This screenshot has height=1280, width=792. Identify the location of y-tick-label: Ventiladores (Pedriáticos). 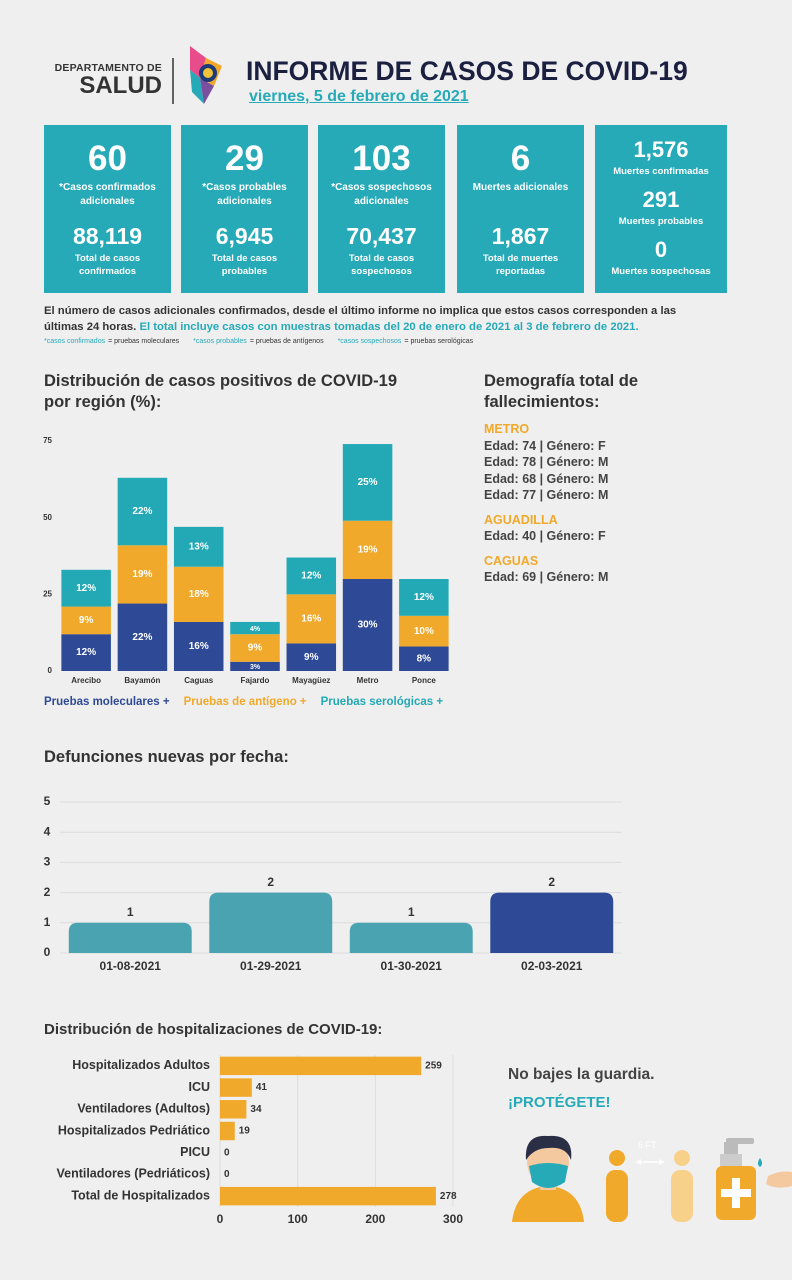
(133, 1174).